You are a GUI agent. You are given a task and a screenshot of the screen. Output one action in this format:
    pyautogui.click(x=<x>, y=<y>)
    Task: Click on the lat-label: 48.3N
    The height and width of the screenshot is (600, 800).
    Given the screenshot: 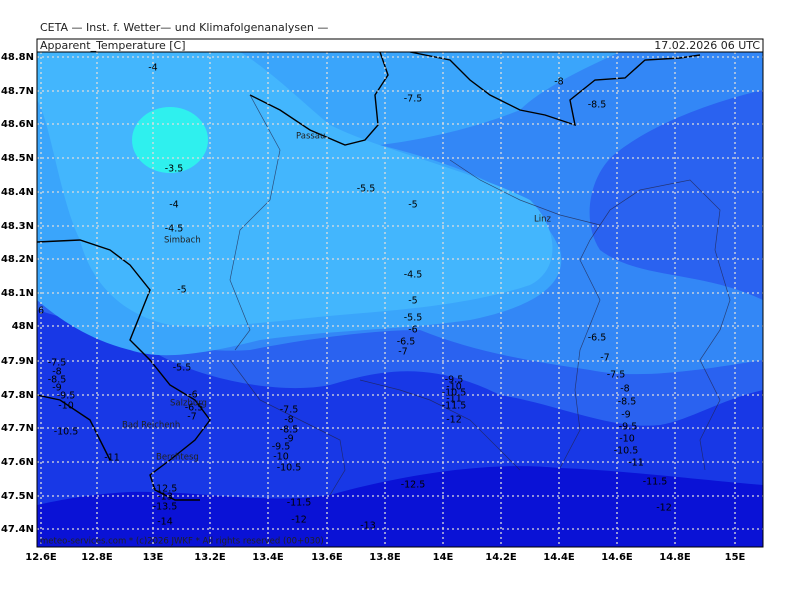 What is the action you would take?
    pyautogui.click(x=17, y=226)
    